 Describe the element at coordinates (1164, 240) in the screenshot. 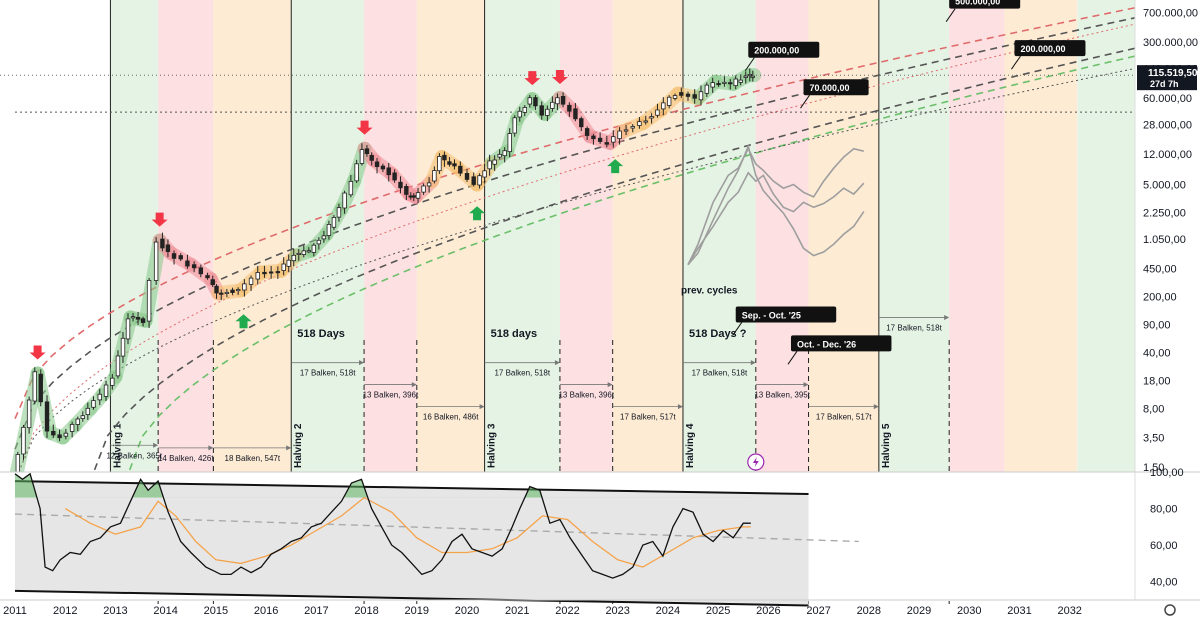

I see `y-tick: 1.050,00` at that location.